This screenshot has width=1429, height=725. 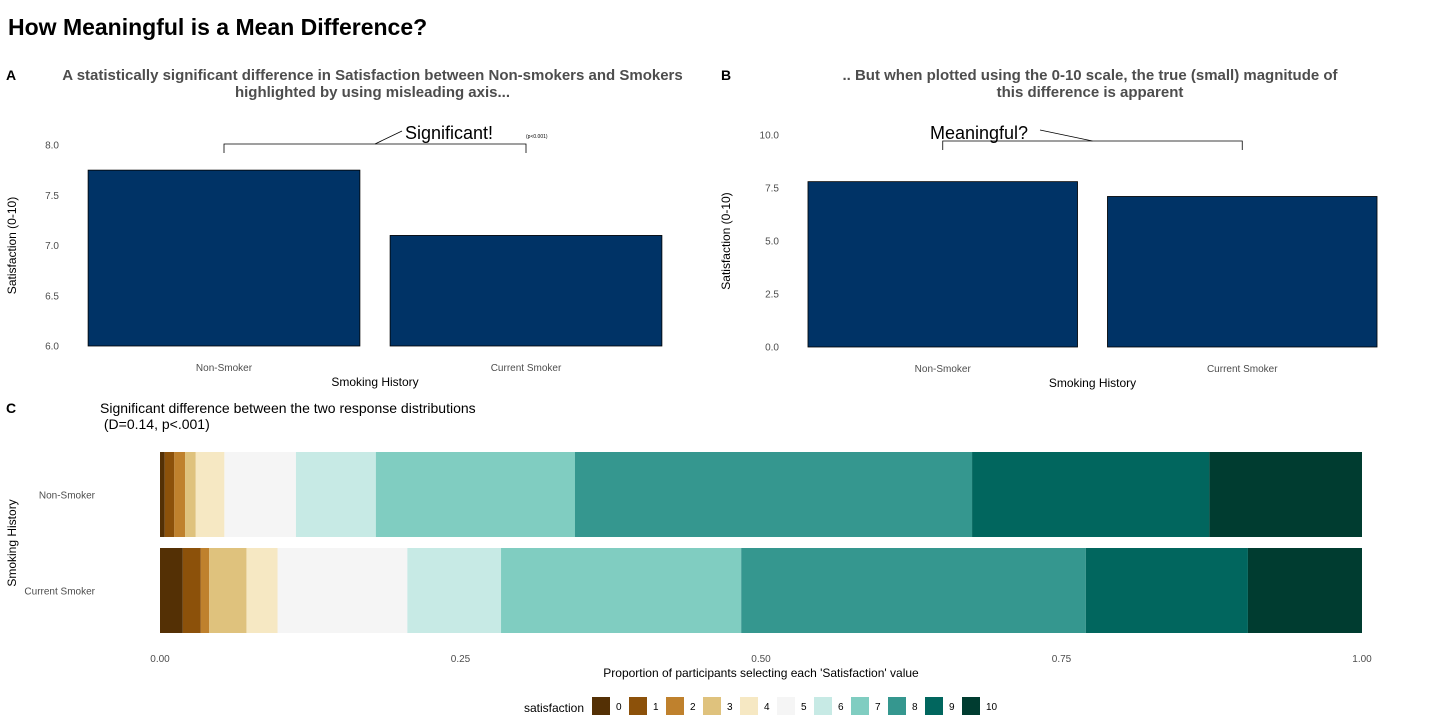 What do you see at coordinates (1092, 383) in the screenshot?
I see `panel-b-x-axis-label: Smoking History` at bounding box center [1092, 383].